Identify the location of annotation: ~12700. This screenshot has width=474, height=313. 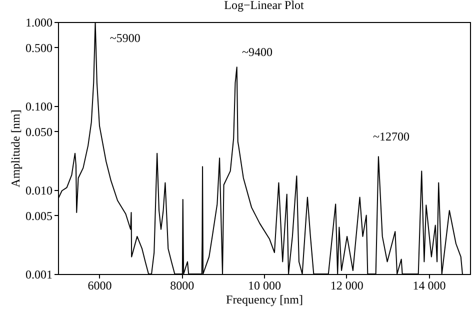
(391, 137).